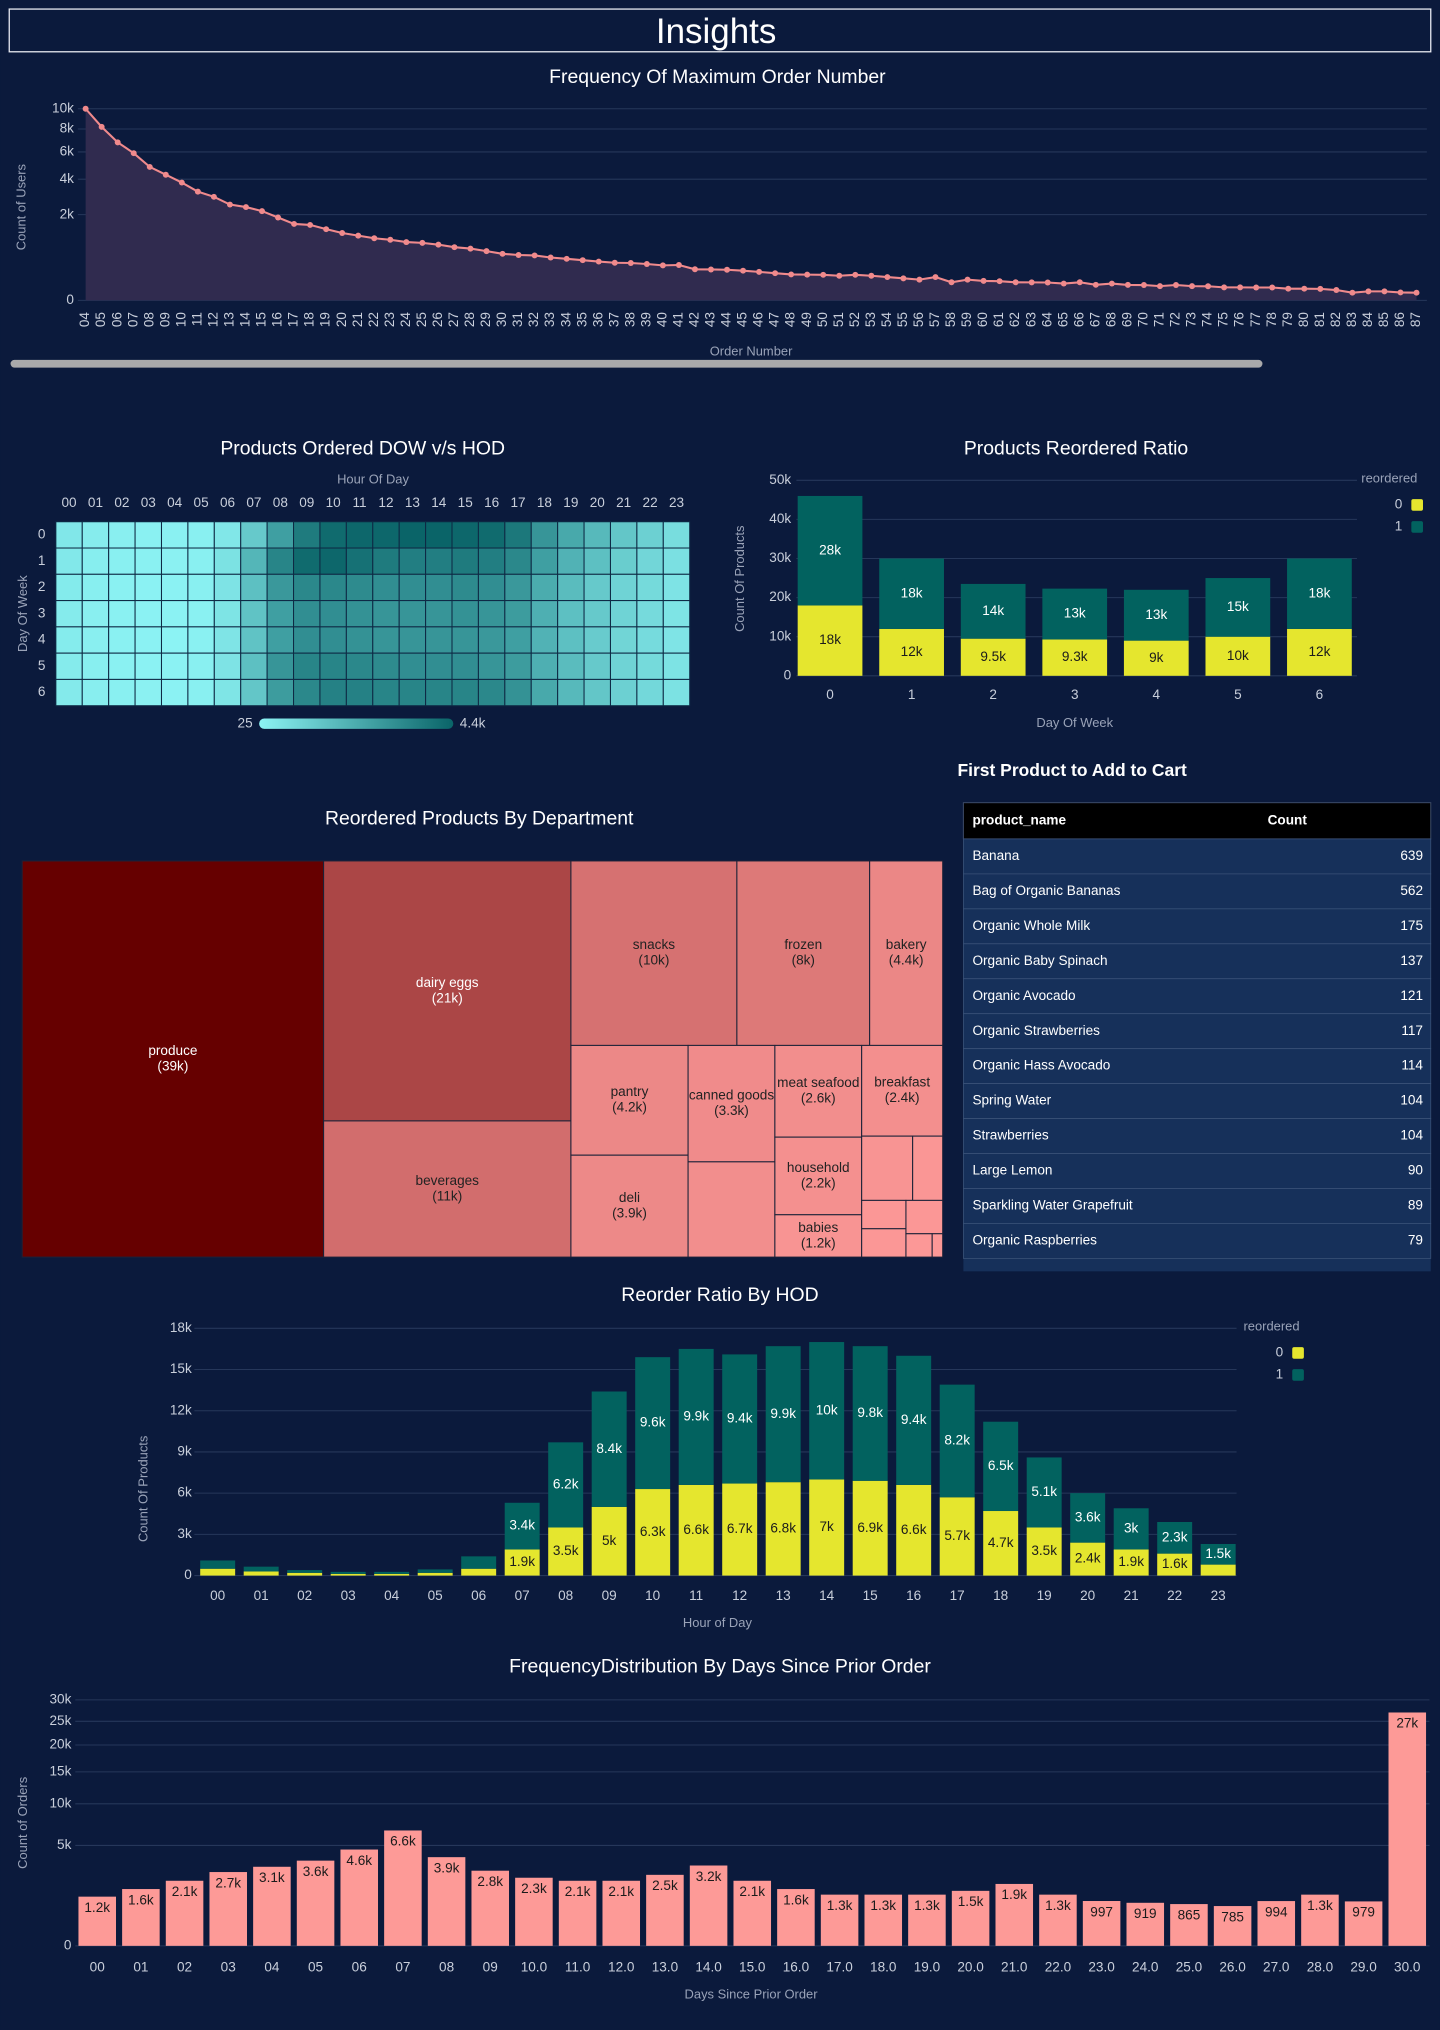  Describe the element at coordinates (1011, 1100) in the screenshot. I see `cell: Spring Water` at that location.